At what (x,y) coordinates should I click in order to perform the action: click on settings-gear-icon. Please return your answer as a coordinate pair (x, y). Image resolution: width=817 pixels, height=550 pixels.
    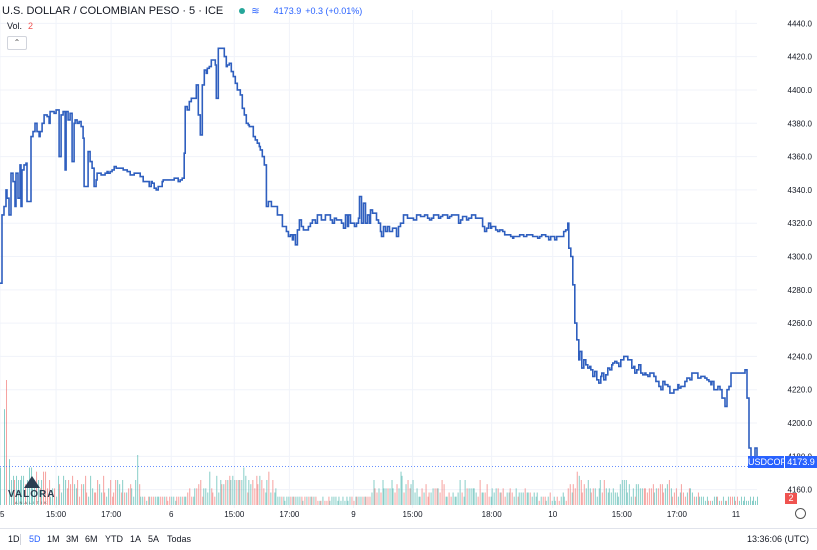
    Looking at the image, I should click on (800, 513).